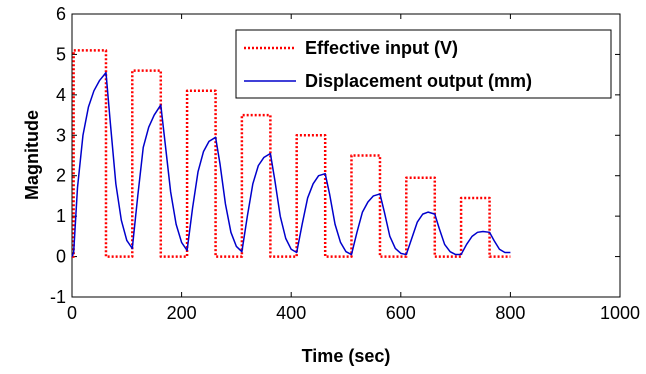 This screenshot has width=646, height=374. What do you see at coordinates (32, 155) in the screenshot?
I see `y-axis-label: Magnitude` at bounding box center [32, 155].